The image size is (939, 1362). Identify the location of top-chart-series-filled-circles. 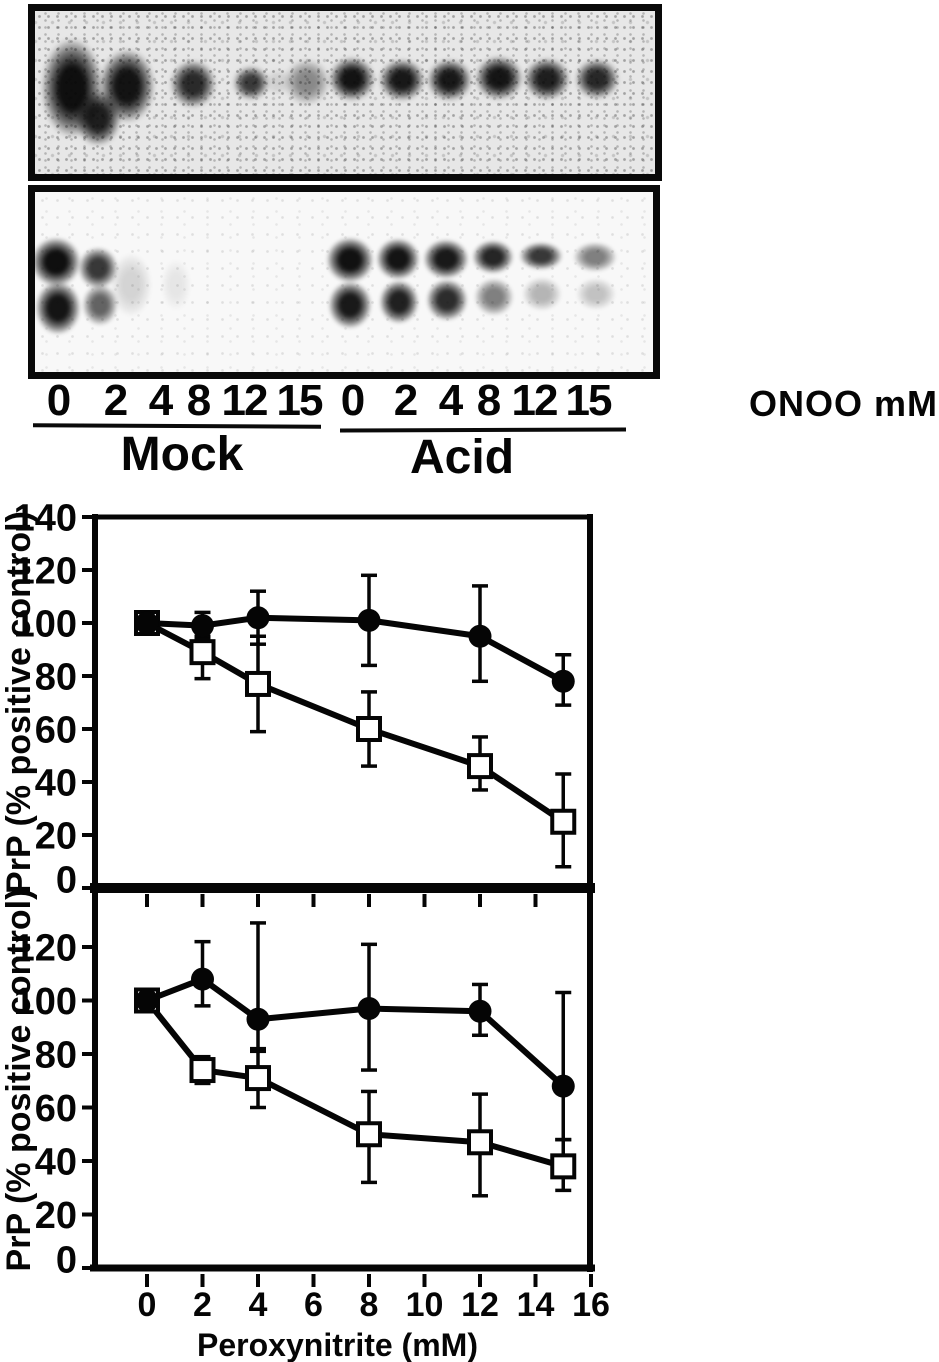
(355, 640).